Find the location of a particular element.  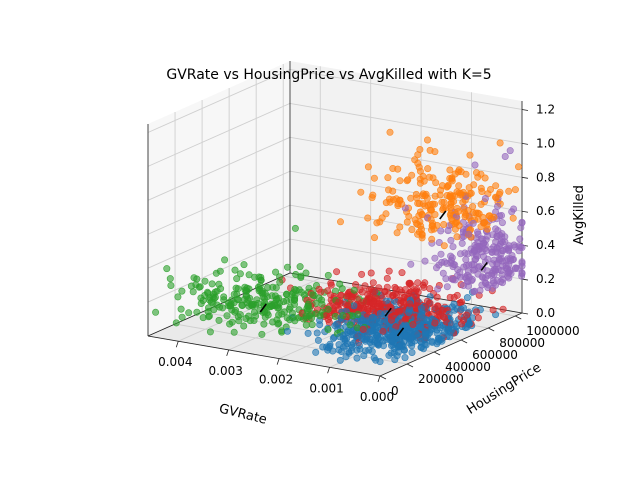

x-axis-label: GVRate is located at coordinates (242, 414).